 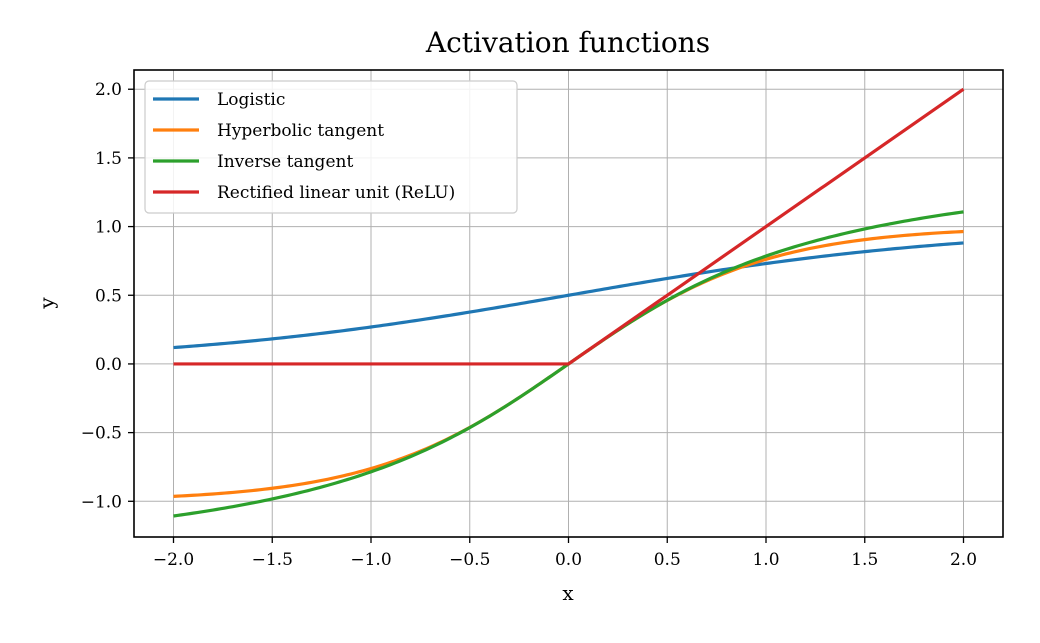 What do you see at coordinates (667, 560) in the screenshot?
I see `x-tick-label: 0.5` at bounding box center [667, 560].